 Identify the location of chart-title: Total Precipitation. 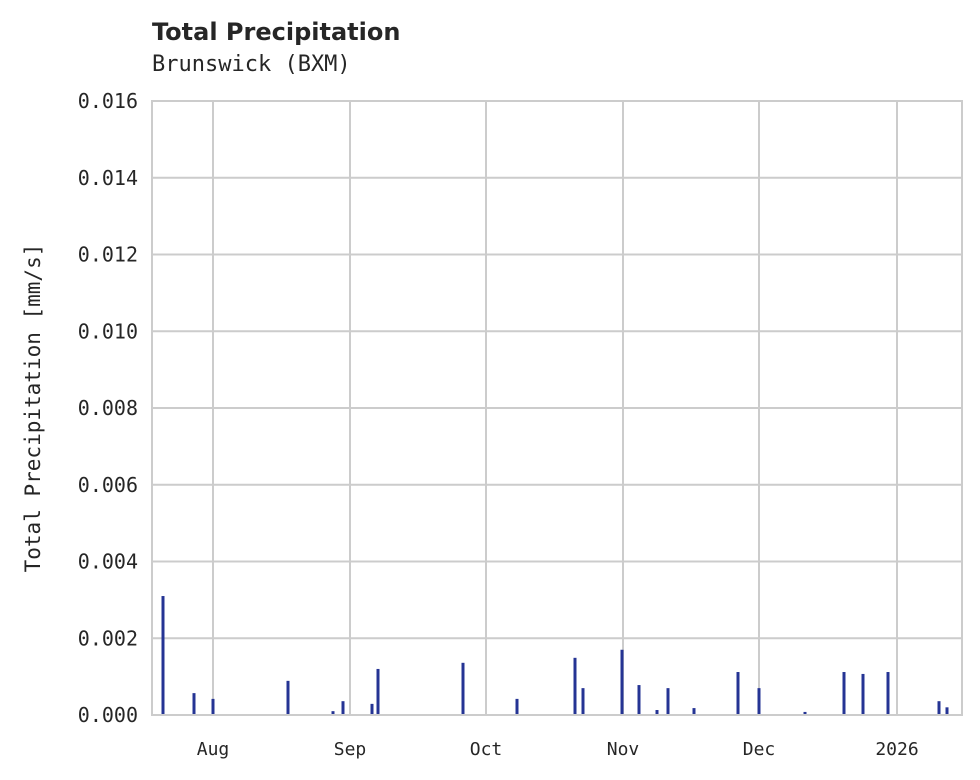
(276, 32).